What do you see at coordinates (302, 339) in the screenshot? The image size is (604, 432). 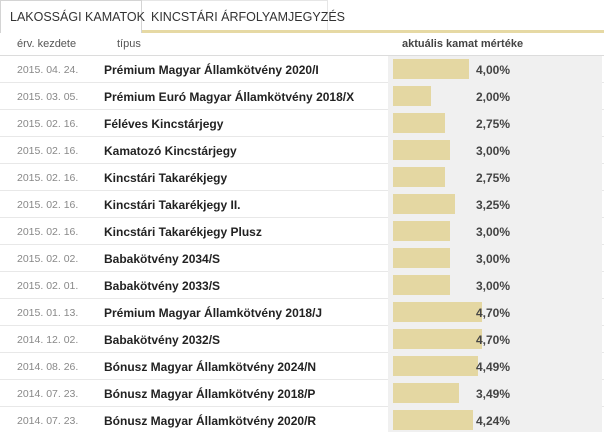 I see `table-row: 2014. 12. 02. Babakötvény 2032/S 4,70%` at bounding box center [302, 339].